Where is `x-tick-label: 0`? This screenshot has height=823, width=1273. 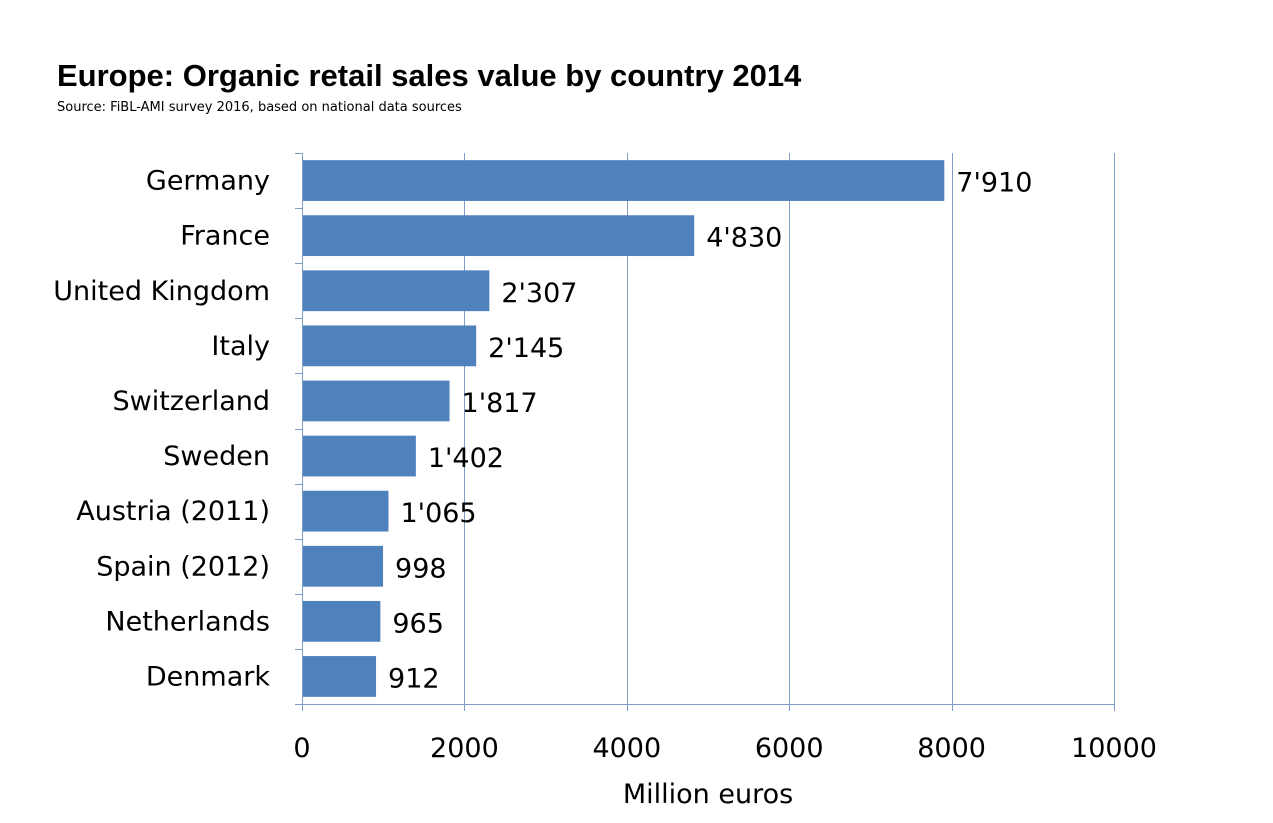
x-tick-label: 0 is located at coordinates (301, 748).